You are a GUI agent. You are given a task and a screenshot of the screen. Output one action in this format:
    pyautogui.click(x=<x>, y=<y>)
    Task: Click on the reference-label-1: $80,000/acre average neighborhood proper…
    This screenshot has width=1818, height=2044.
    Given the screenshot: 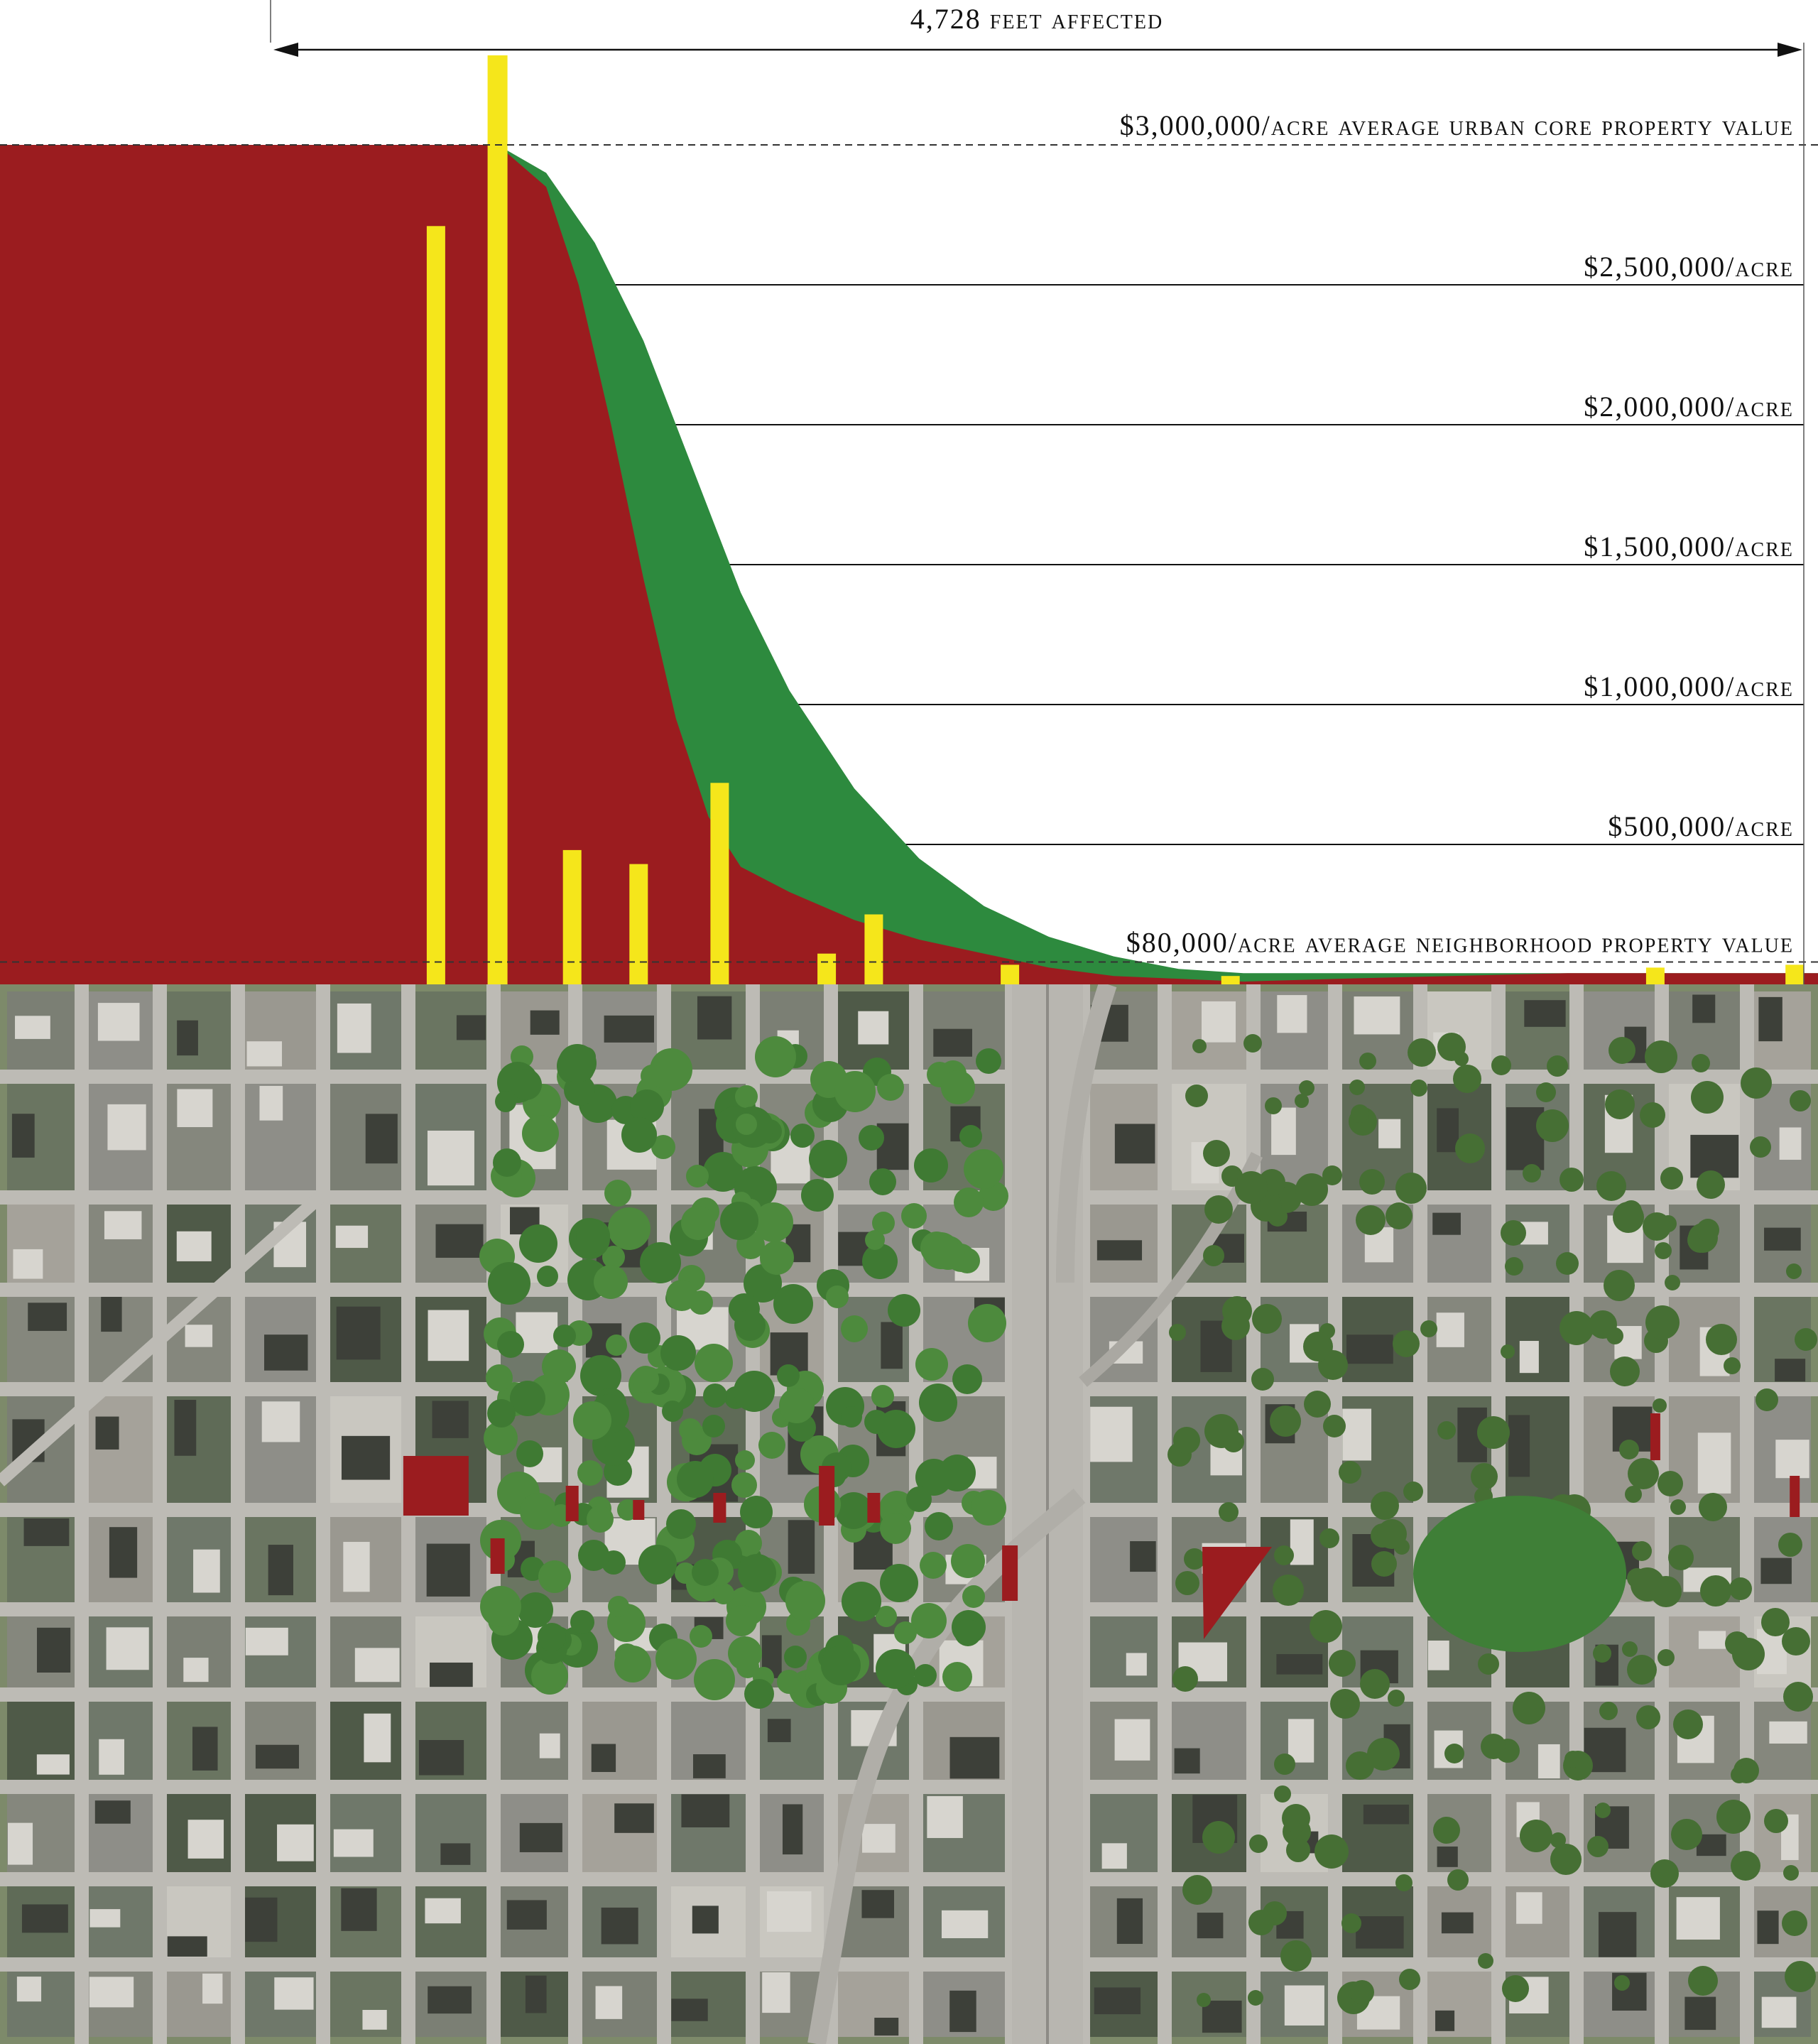 What is the action you would take?
    pyautogui.click(x=1460, y=942)
    